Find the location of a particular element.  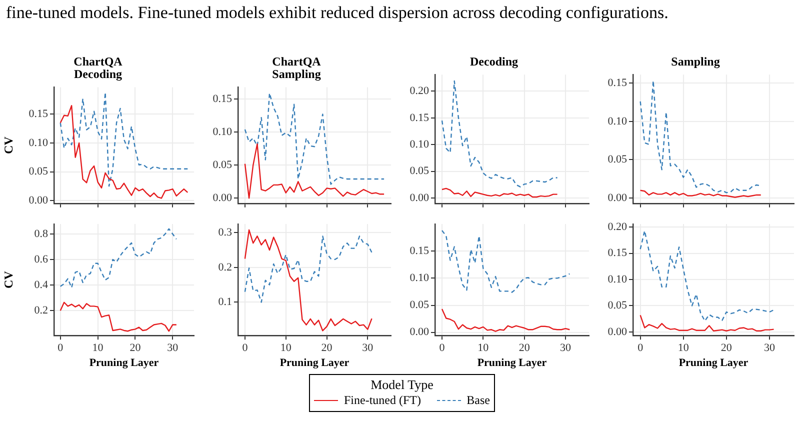

y-tick-label: 0.1 is located at coordinates (225, 302).